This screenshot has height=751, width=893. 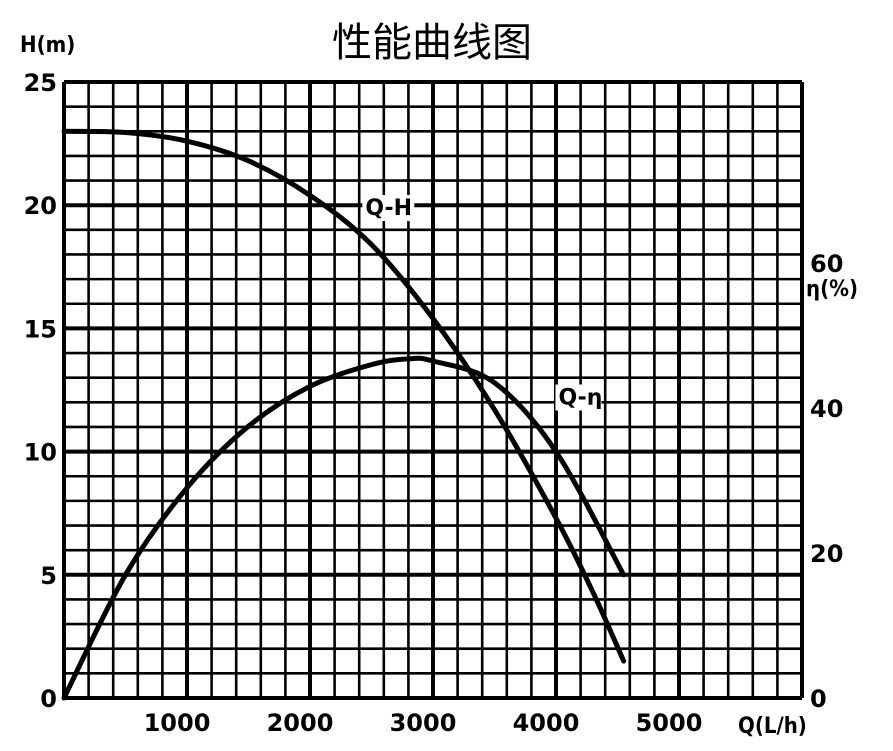 I want to click on x-tick-label: 1000, so click(x=177, y=723).